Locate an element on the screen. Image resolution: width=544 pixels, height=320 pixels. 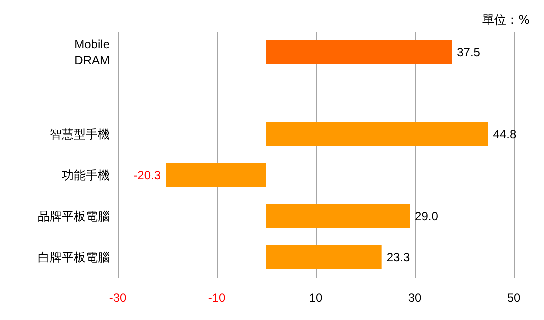
y-tick-label: 品牌平板電腦 is located at coordinates (74, 217).